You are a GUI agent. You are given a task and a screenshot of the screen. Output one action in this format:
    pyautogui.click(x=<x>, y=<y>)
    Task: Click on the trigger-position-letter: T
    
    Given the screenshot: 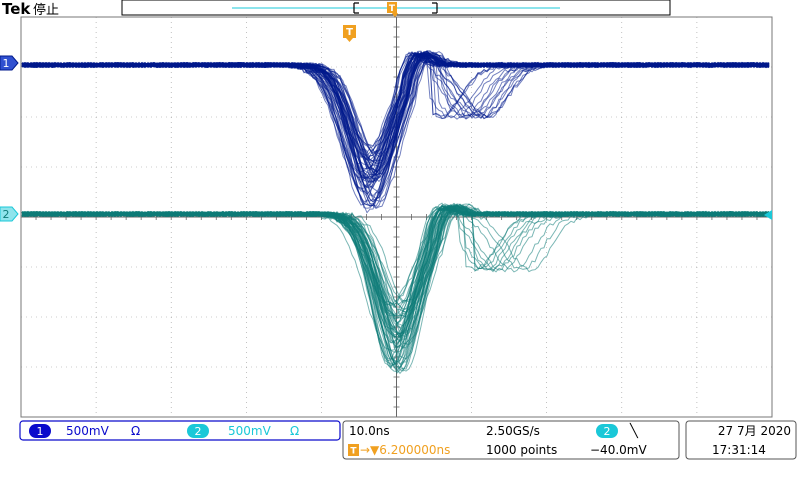 What is the action you would take?
    pyautogui.click(x=349, y=32)
    